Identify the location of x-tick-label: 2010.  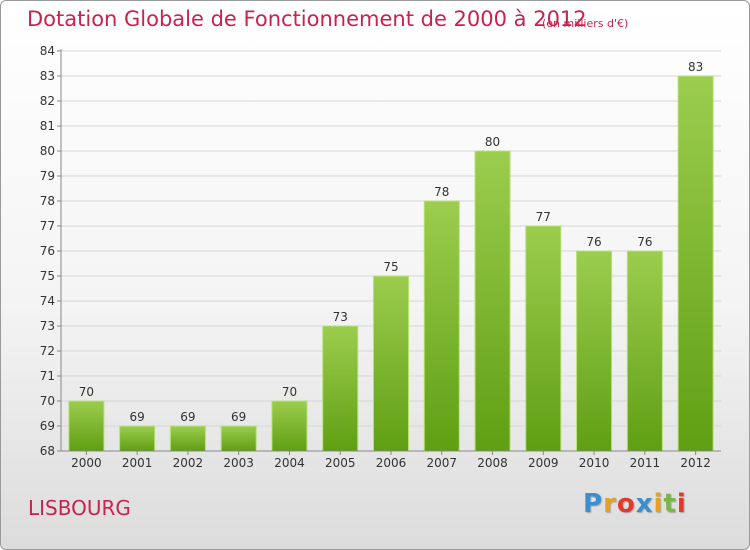
(594, 463).